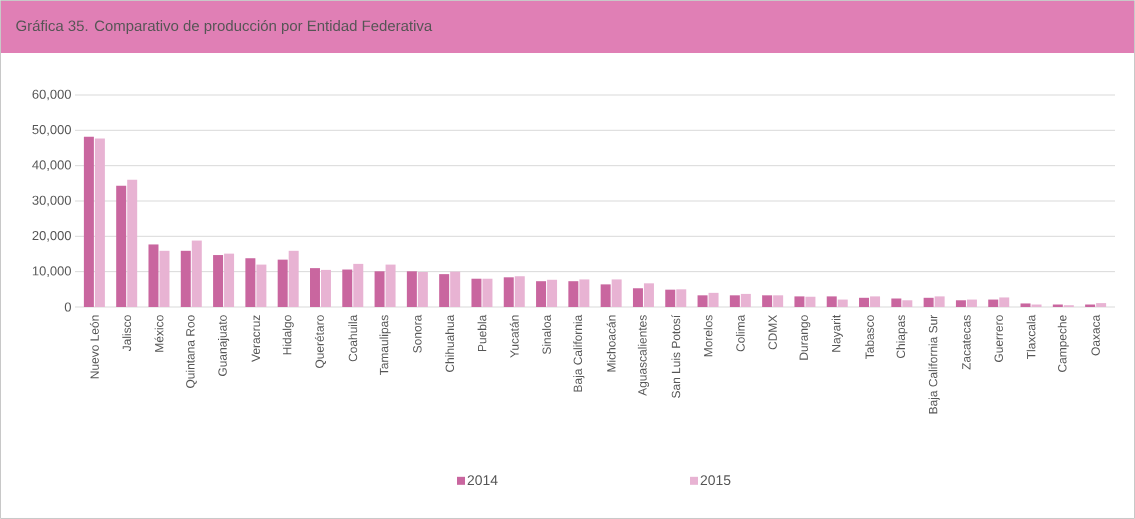 Image resolution: width=1135 pixels, height=519 pixels. What do you see at coordinates (224, 27) in the screenshot?
I see `chart-title: Gráfica 35. Comparativo de producción por Entidad Federativa` at bounding box center [224, 27].